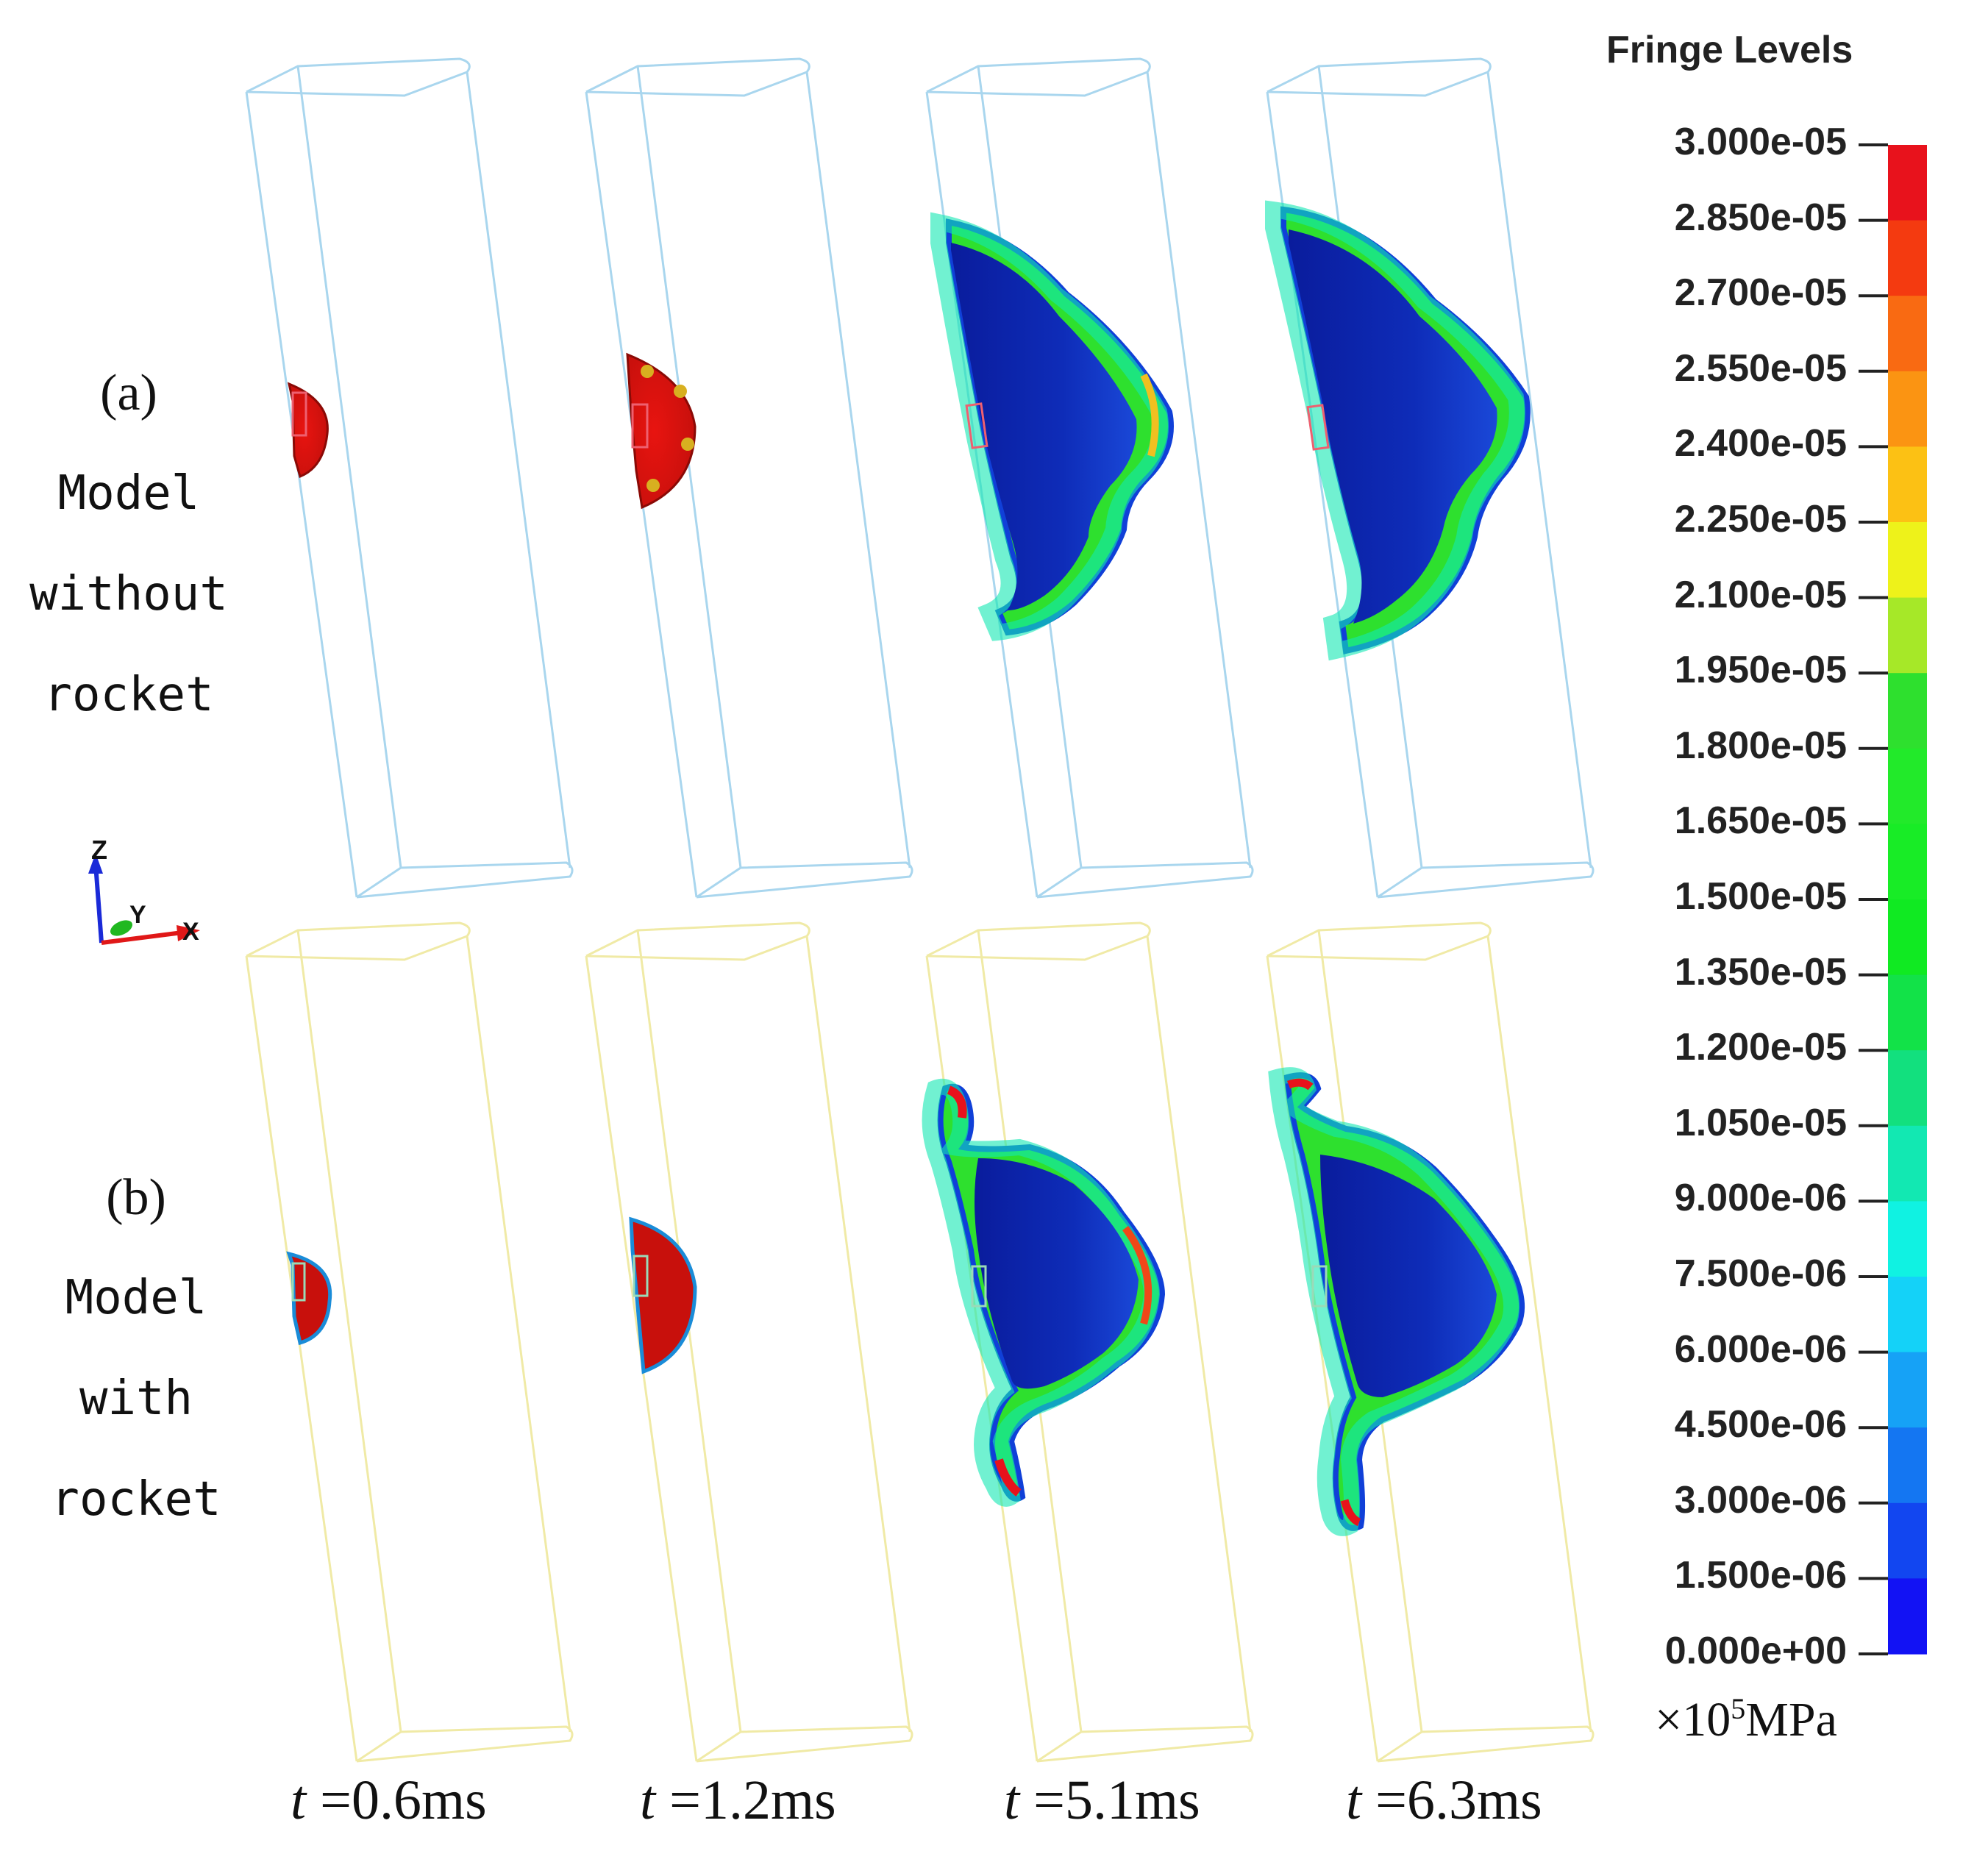 Image resolution: width=1963 pixels, height=1876 pixels. I want to click on slab-box-b-1-edge-back-right, so click(518, 1334).